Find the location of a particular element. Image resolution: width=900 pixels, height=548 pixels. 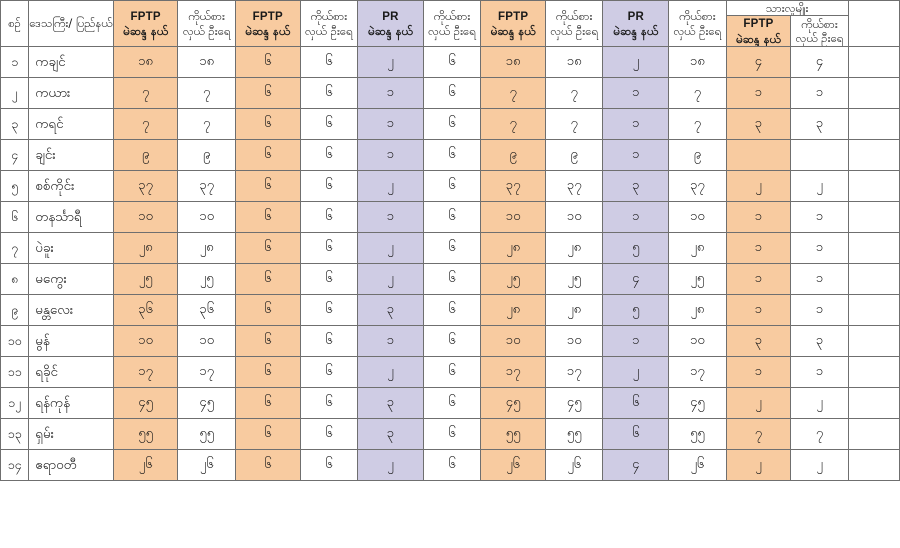

cell-c1_rep: ၃၆ is located at coordinates (206, 310).